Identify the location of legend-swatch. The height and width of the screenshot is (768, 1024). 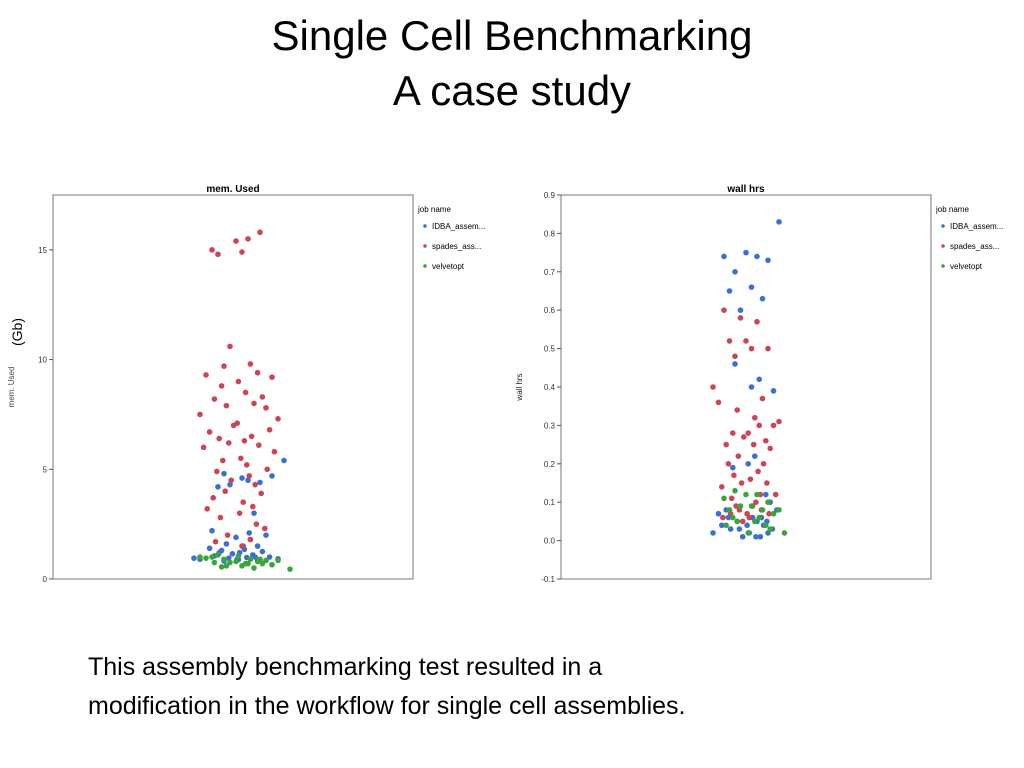
(943, 226).